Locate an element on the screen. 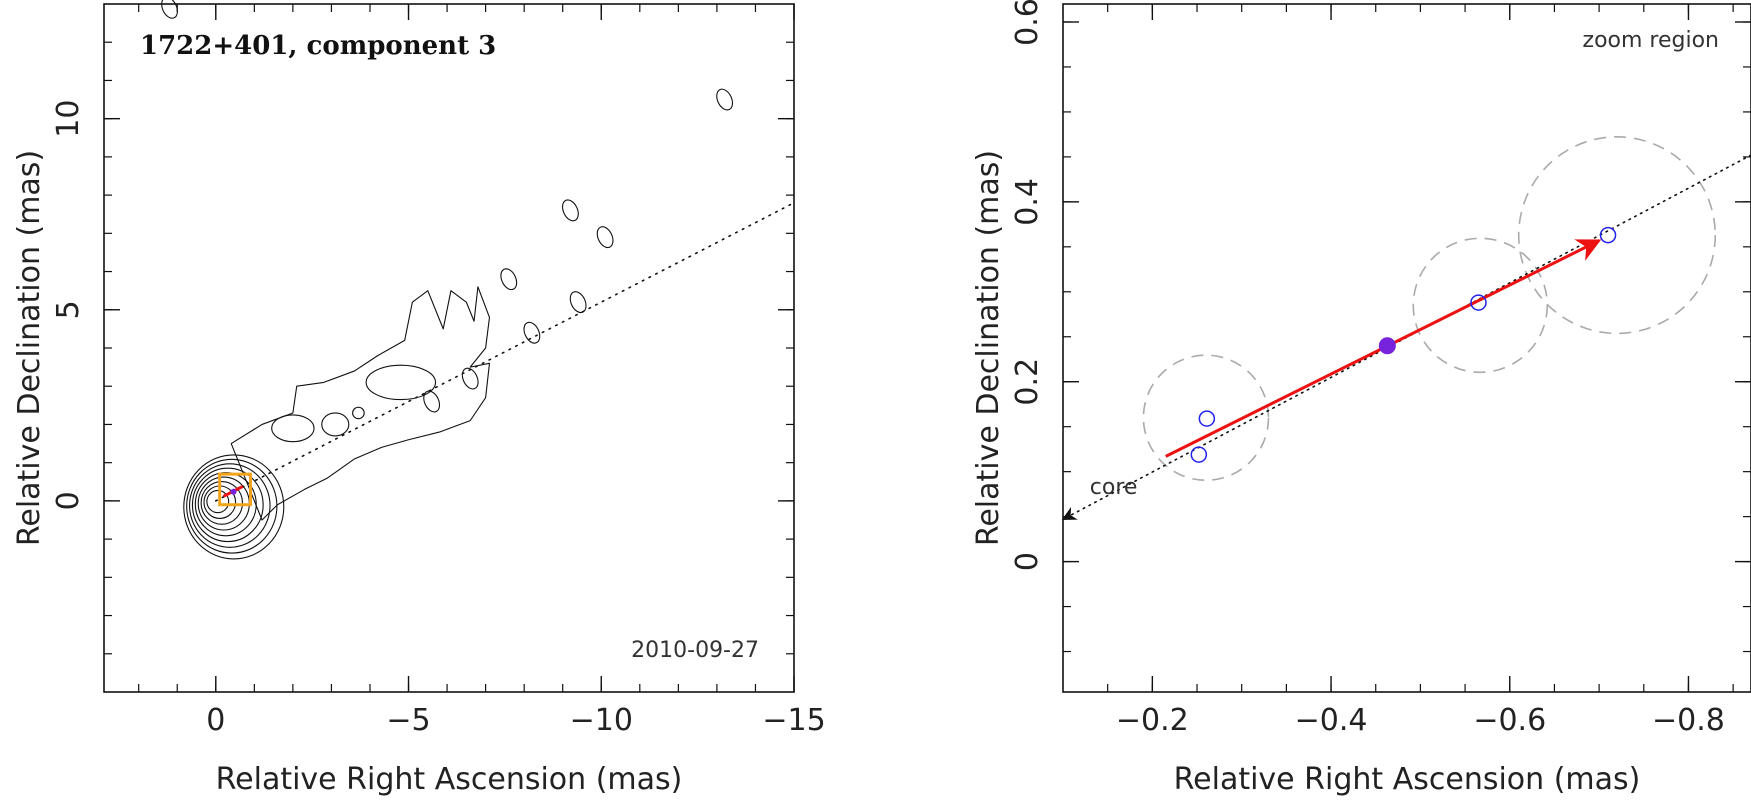 Image resolution: width=1751 pixels, height=811 pixels. x-tick-label: −0.2 is located at coordinates (1152, 720).